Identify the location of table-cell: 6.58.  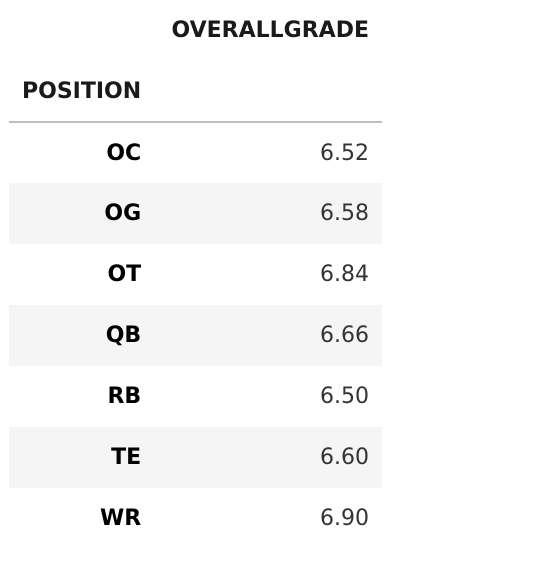
(344, 213).